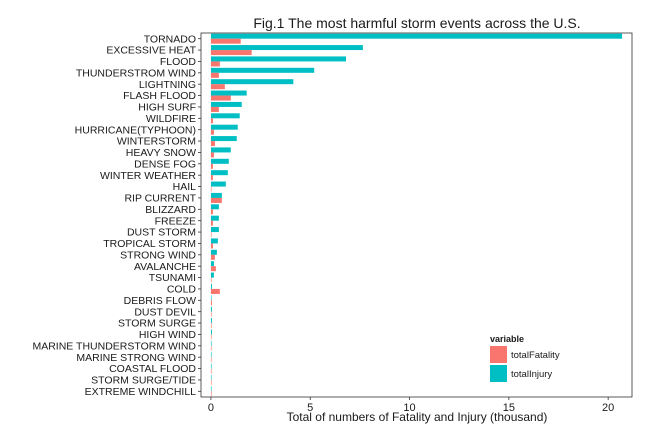 The image size is (648, 432). Describe the element at coordinates (171, 119) in the screenshot. I see `category-label: WILDFIRE` at that location.